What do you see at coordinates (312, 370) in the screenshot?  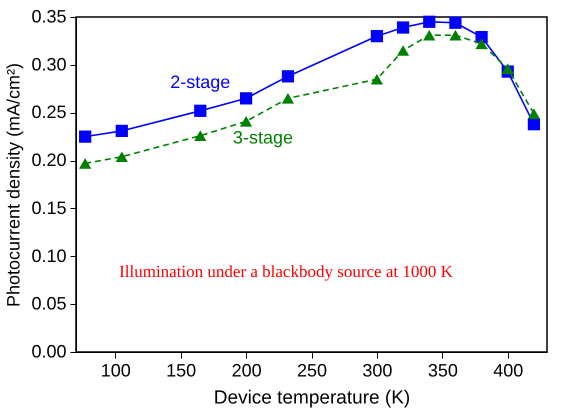 I see `x-tick-label: 250` at bounding box center [312, 370].